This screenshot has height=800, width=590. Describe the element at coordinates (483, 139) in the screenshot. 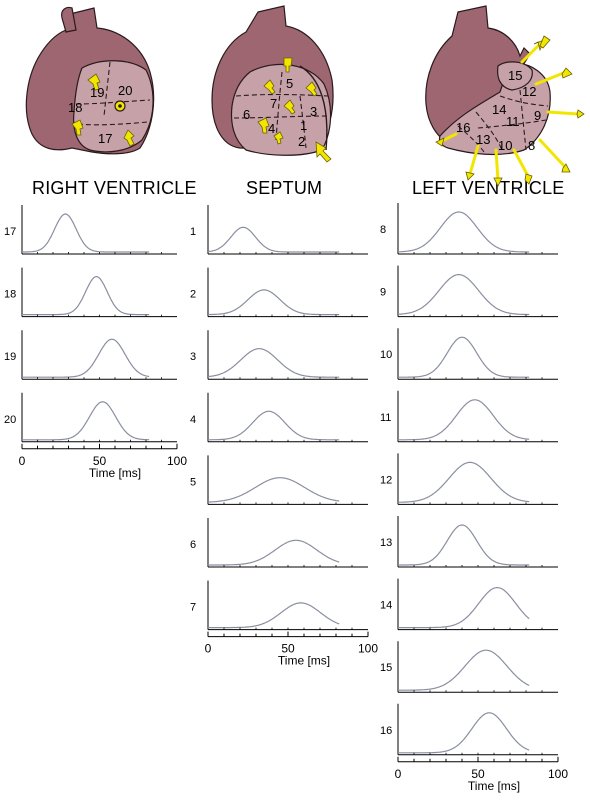

I see `segment-label: 13` at that location.